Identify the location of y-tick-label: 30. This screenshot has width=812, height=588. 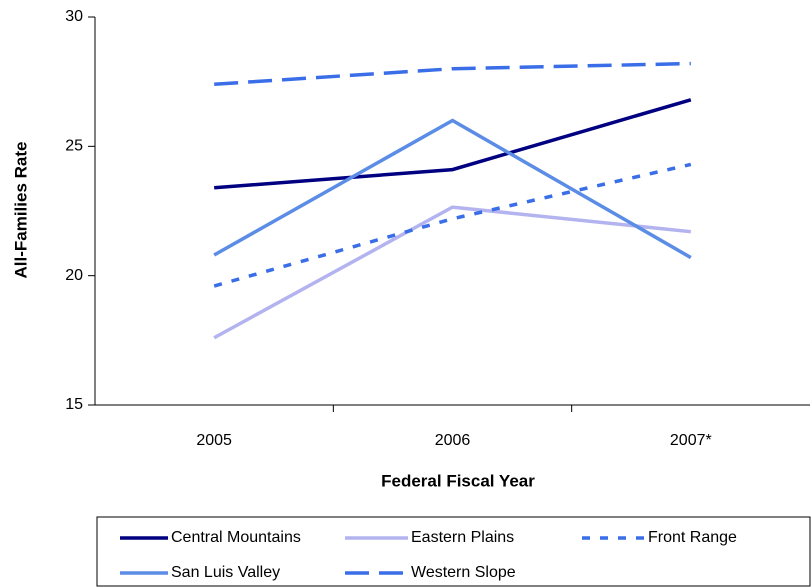
(74, 16).